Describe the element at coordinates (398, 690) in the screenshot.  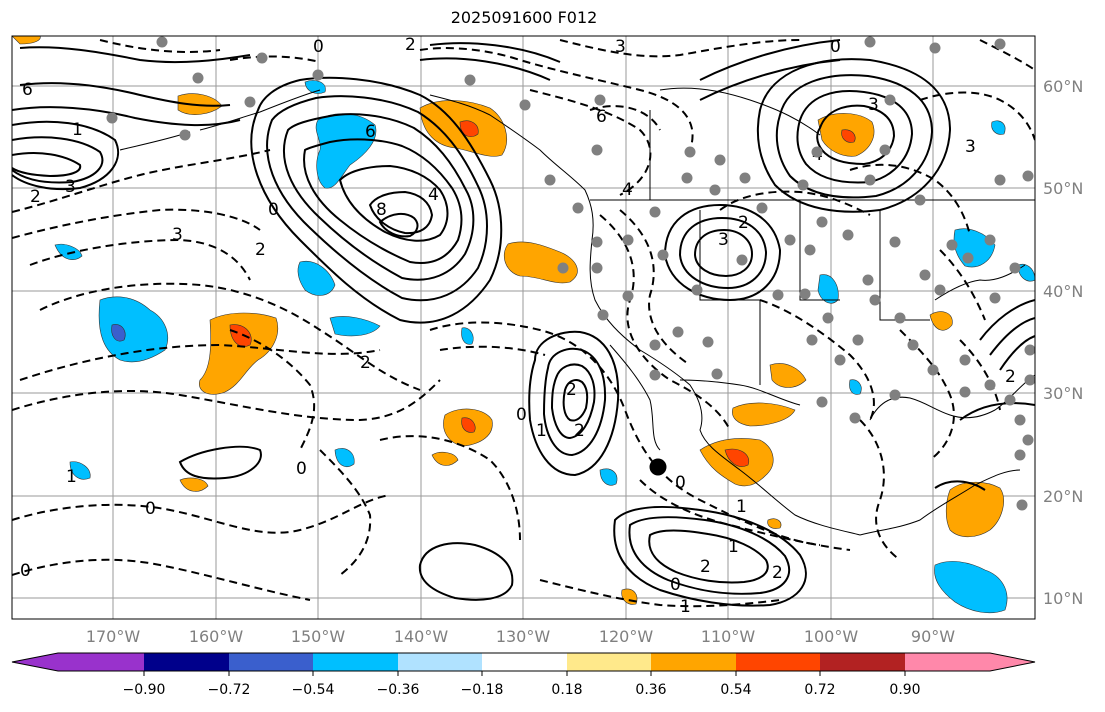
I see `colorbar-tick: −0.36` at that location.